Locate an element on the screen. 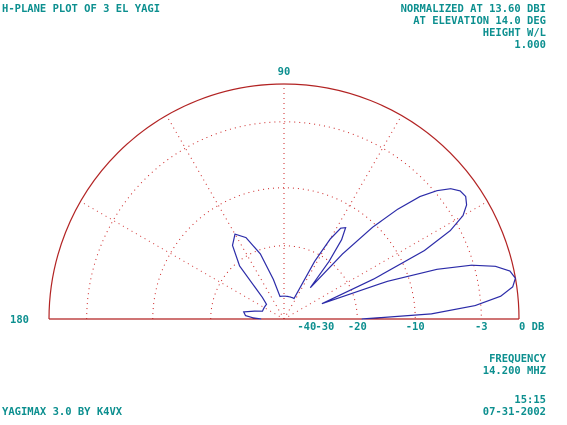 The width and height of the screenshot is (567, 425). radial-tick-label: -3 is located at coordinates (481, 327).